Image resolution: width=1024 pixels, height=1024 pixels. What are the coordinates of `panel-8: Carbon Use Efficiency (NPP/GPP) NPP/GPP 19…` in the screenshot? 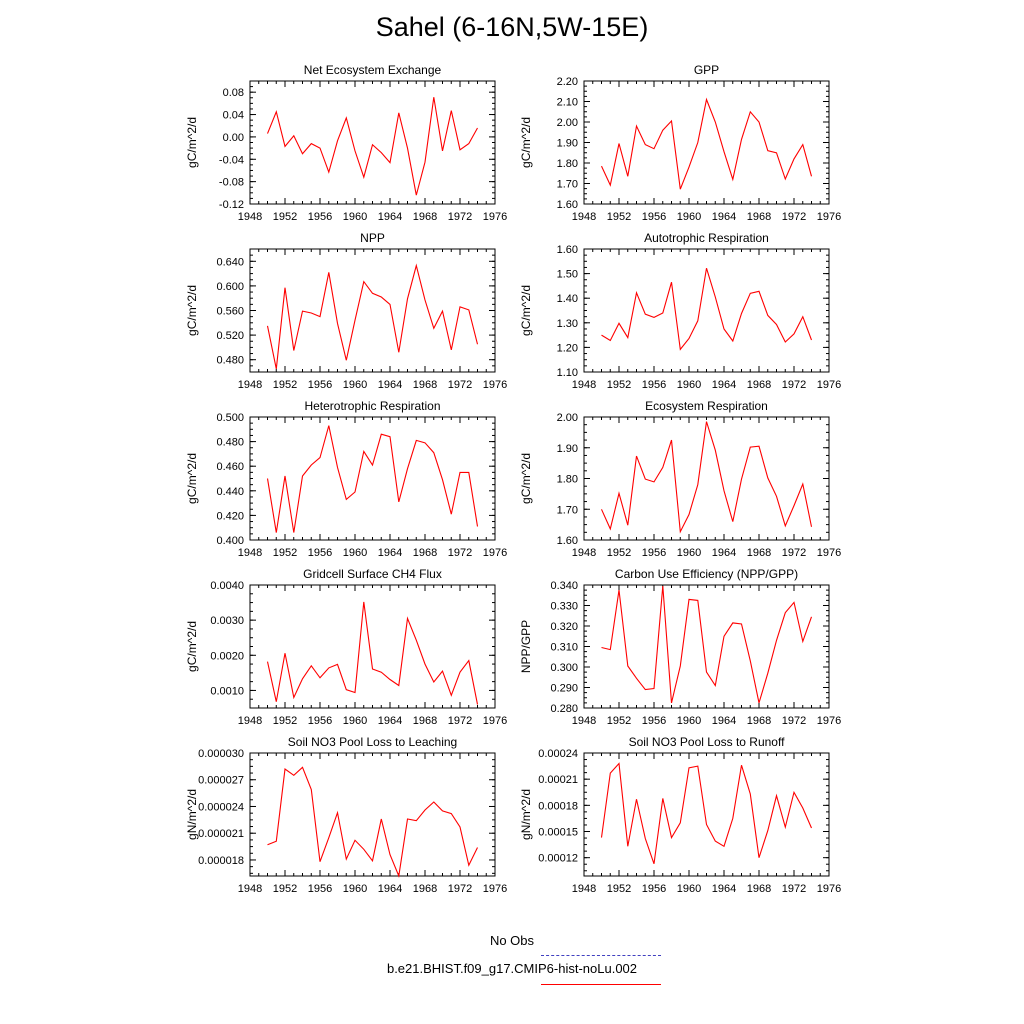 It's located at (680, 647).